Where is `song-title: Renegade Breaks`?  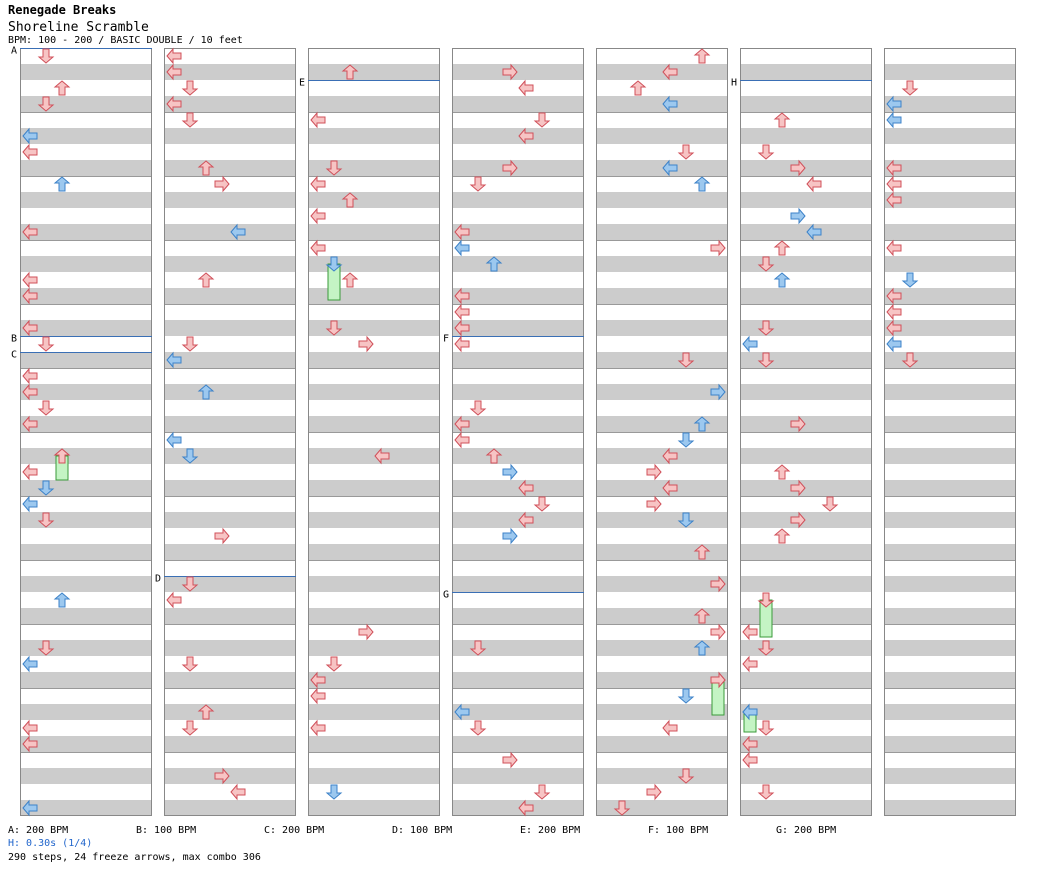 song-title: Renegade Breaks is located at coordinates (62, 10).